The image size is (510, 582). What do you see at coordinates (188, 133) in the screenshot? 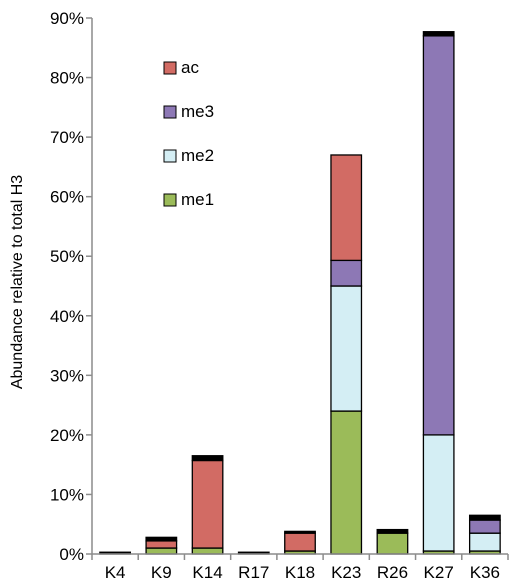
I see `legend: ac me3 me2 me1` at bounding box center [188, 133].